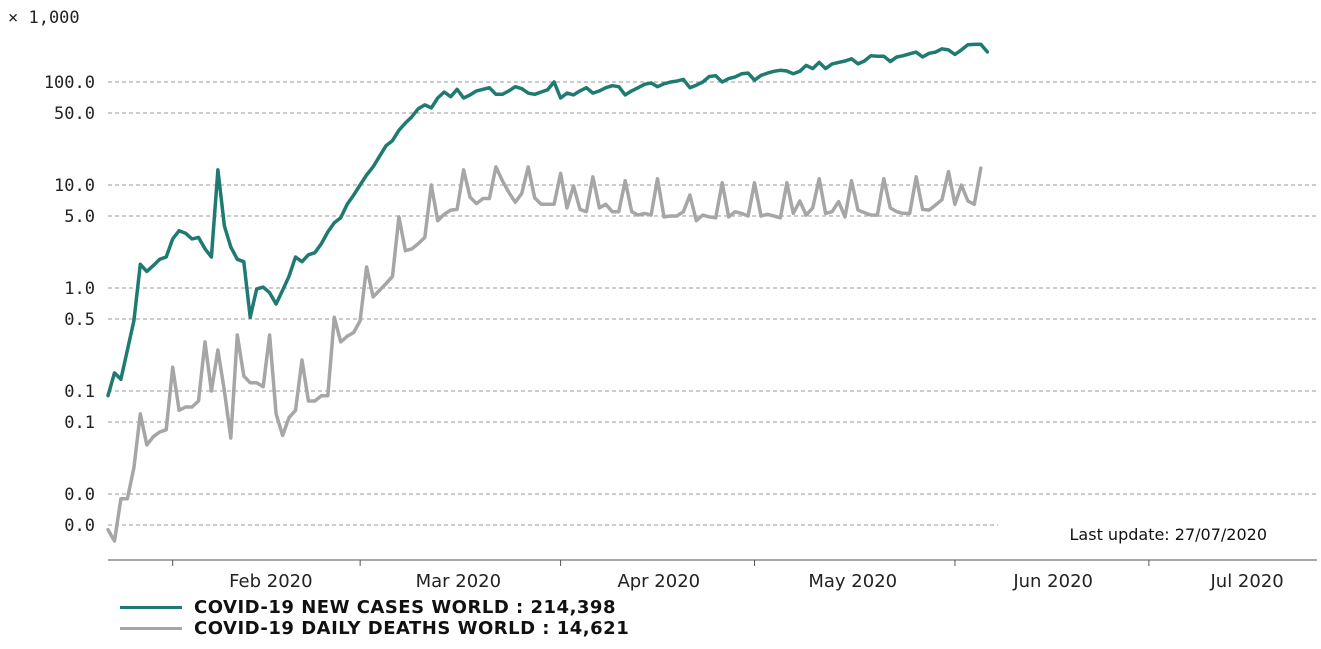 This screenshot has width=1321, height=649. Describe the element at coordinates (79, 289) in the screenshot. I see `y-tick-label: 1.0` at that location.